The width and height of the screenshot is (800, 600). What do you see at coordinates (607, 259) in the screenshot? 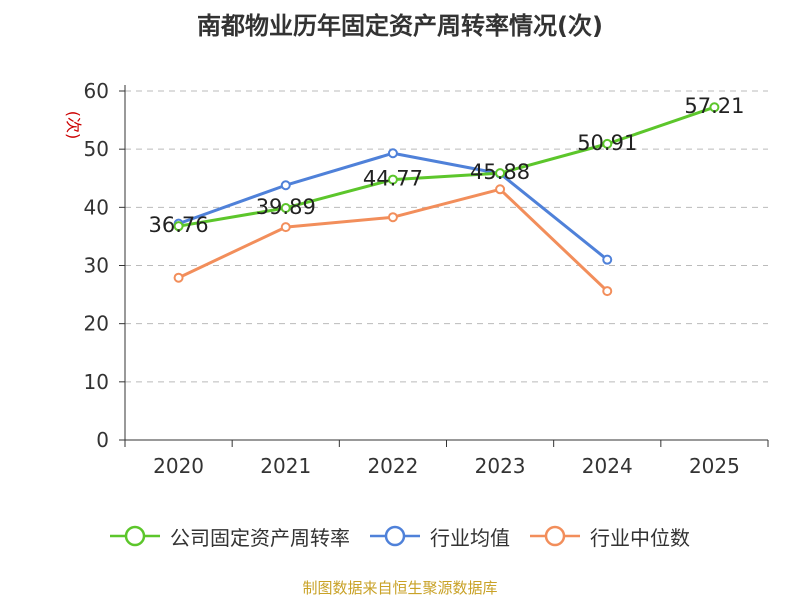
I see `point-s1-2024` at bounding box center [607, 259].